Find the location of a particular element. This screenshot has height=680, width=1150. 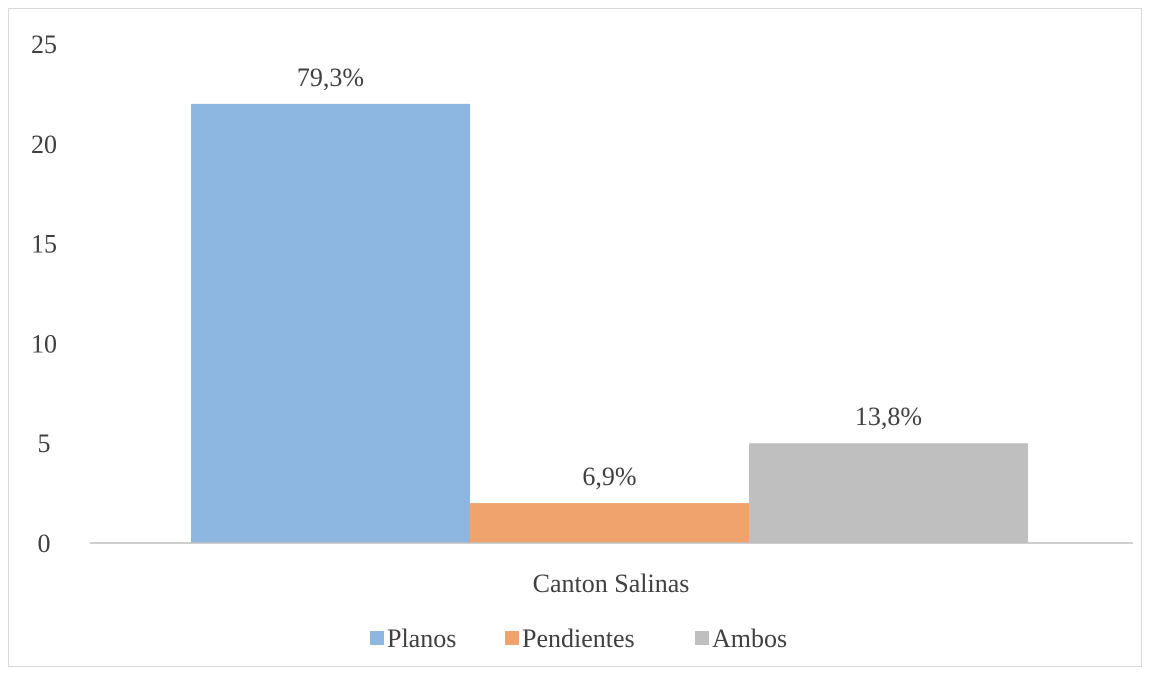

y-tick-label: 10 is located at coordinates (44, 343).